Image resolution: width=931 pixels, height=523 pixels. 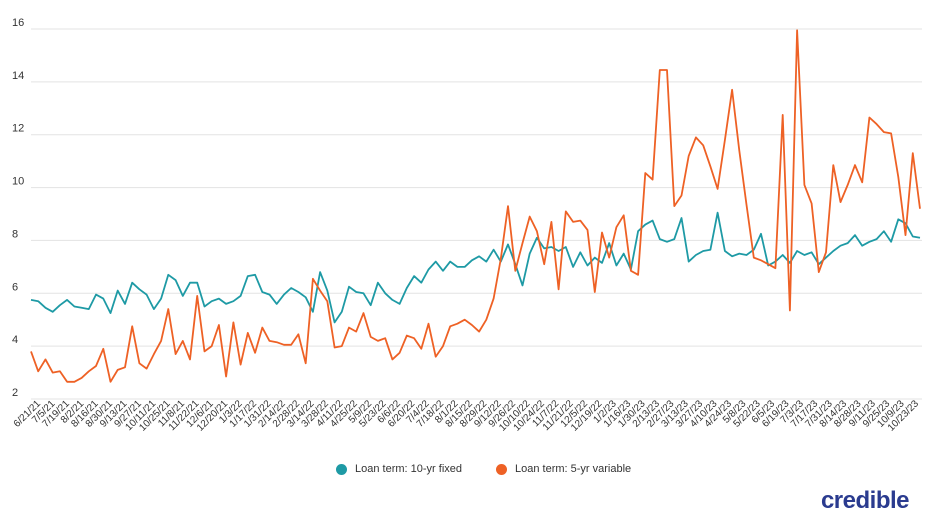 I want to click on y-tick-label: 16, so click(x=18, y=23).